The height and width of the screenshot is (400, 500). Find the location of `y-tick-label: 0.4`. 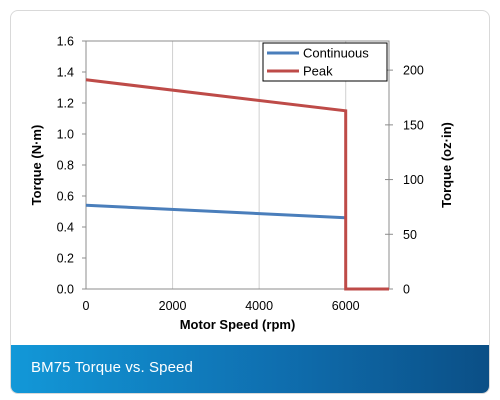

y-tick-label: 0.4 is located at coordinates (65, 228).